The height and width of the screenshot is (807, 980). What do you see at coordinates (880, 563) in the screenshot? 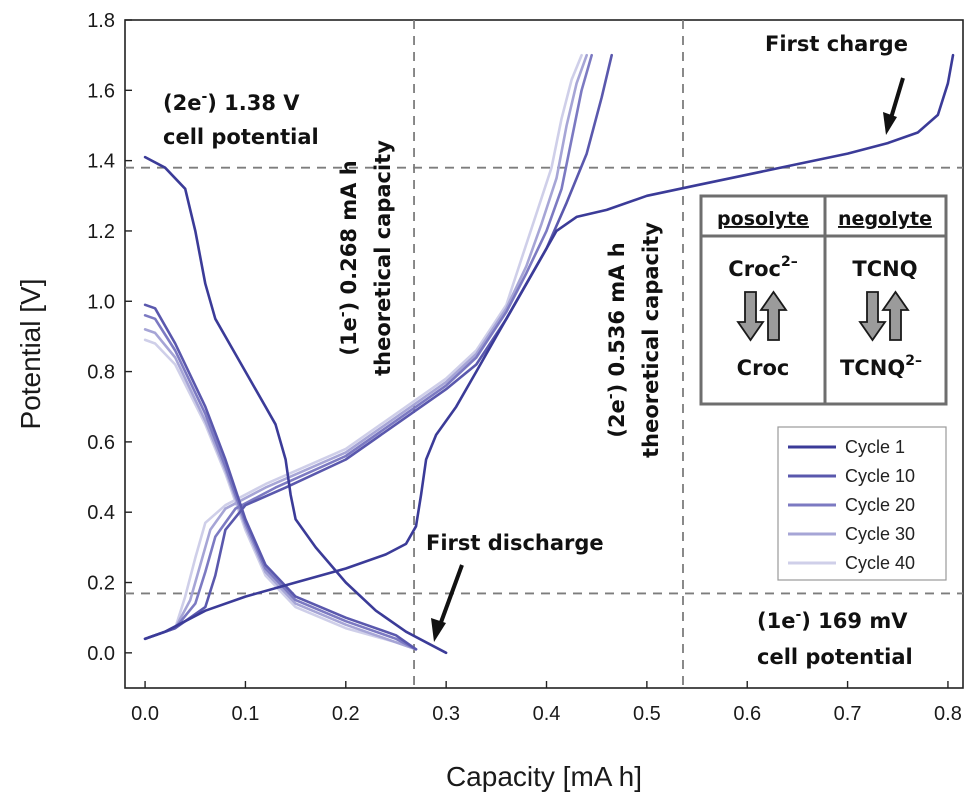
I see `legend-label: Cycle 40` at bounding box center [880, 563].